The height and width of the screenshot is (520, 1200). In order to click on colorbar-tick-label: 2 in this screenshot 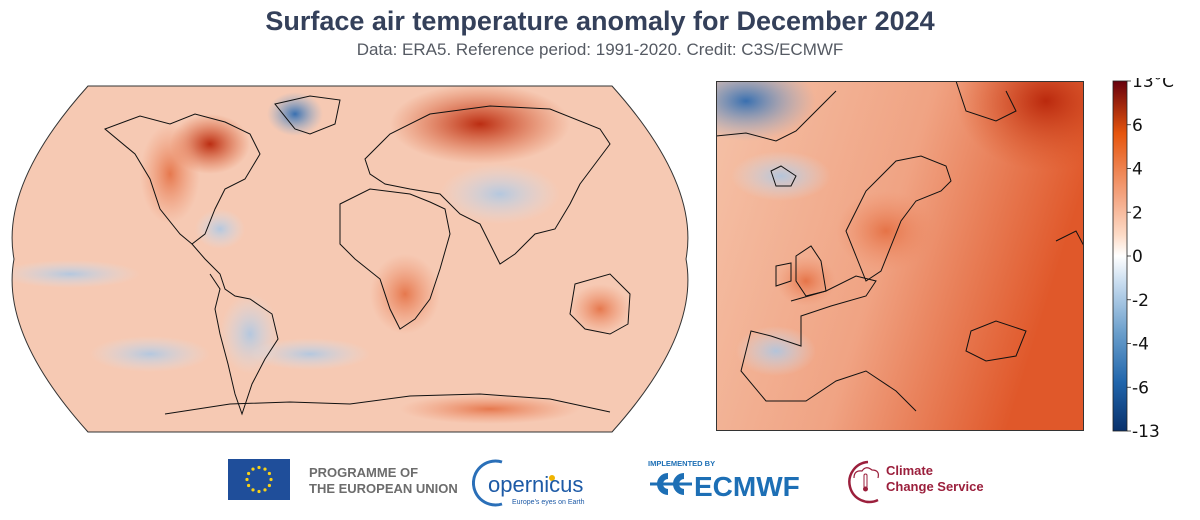, I will do `click(1137, 213)`.